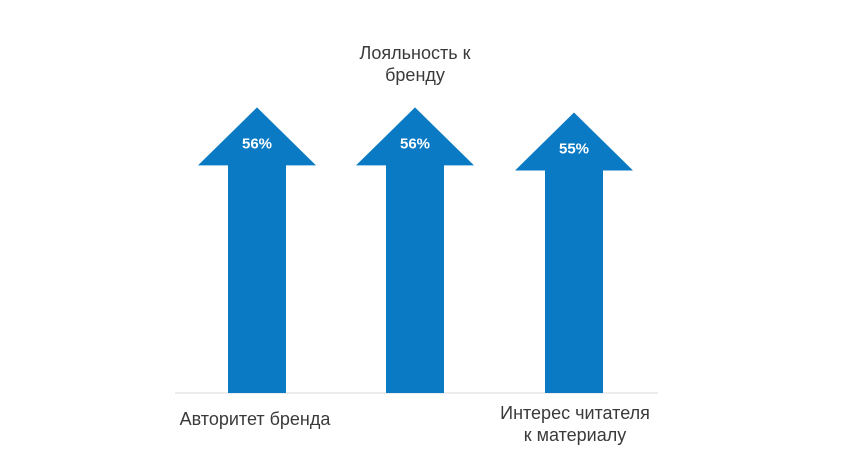  I want to click on value-label: 55%, so click(574, 149).